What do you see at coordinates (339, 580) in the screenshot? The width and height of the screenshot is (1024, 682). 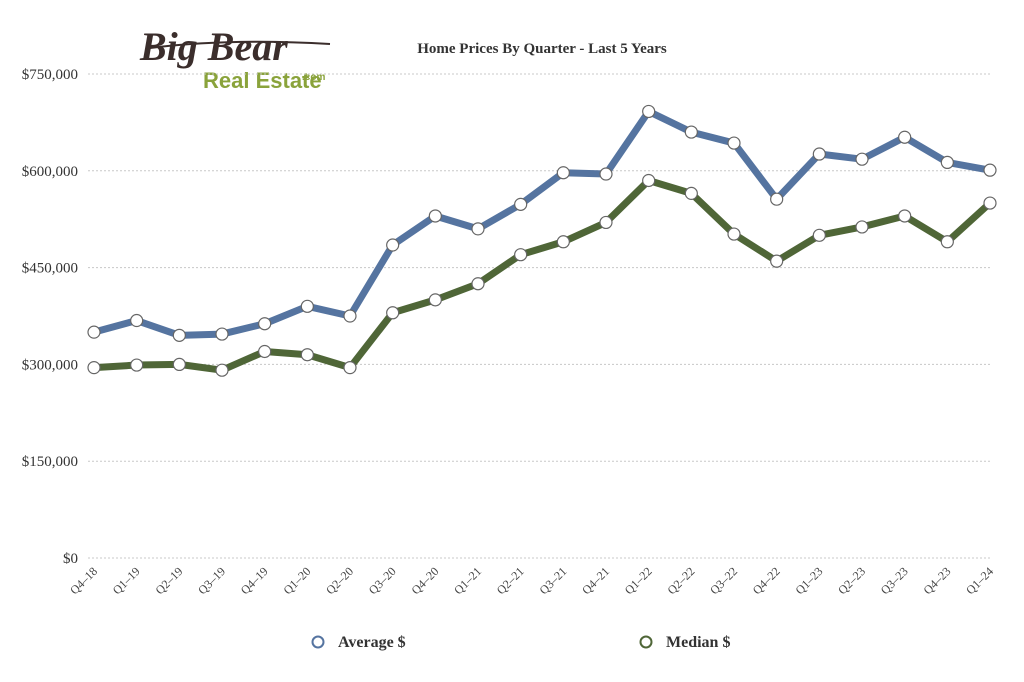 I see `x-tick-label: Q2–20` at bounding box center [339, 580].